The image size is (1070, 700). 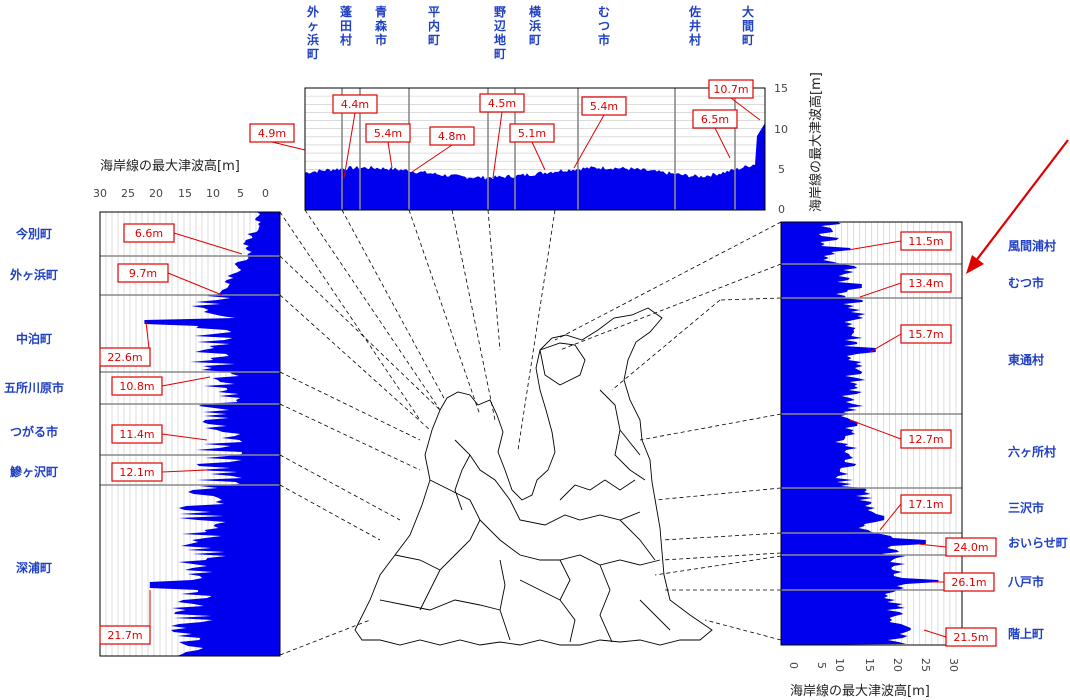 I want to click on municipality-label: 階上町, so click(x=1026, y=633).